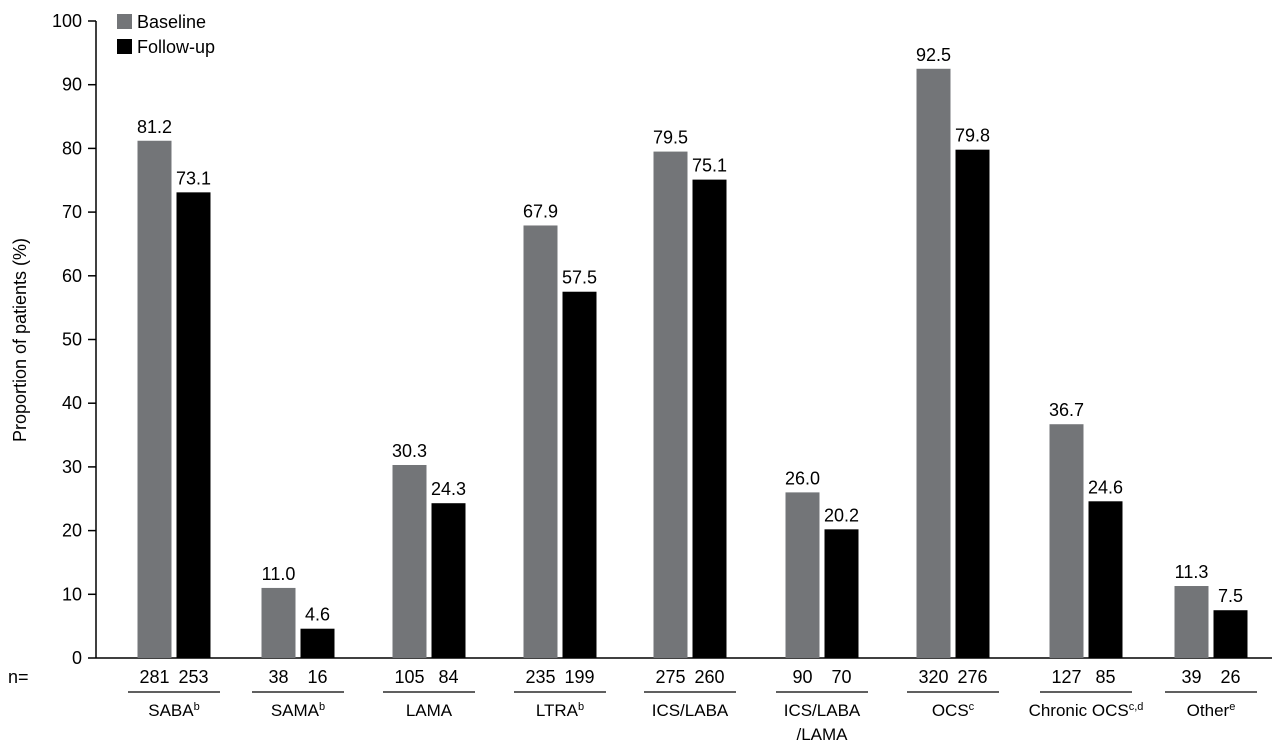  Describe the element at coordinates (317, 615) in the screenshot. I see `data-label: 4.6` at that location.